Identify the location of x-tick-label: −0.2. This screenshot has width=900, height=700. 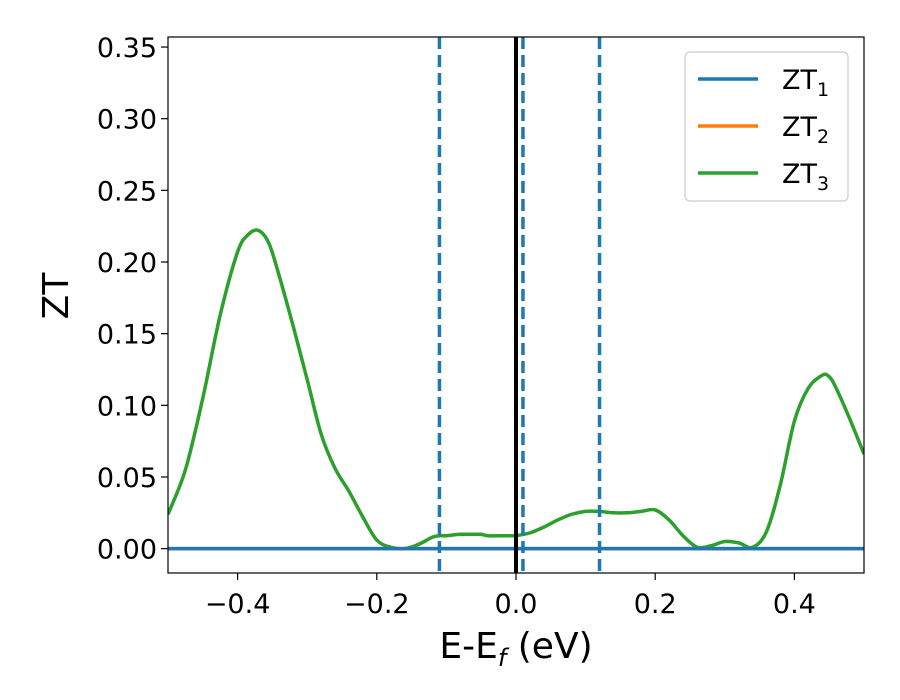
(377, 604).